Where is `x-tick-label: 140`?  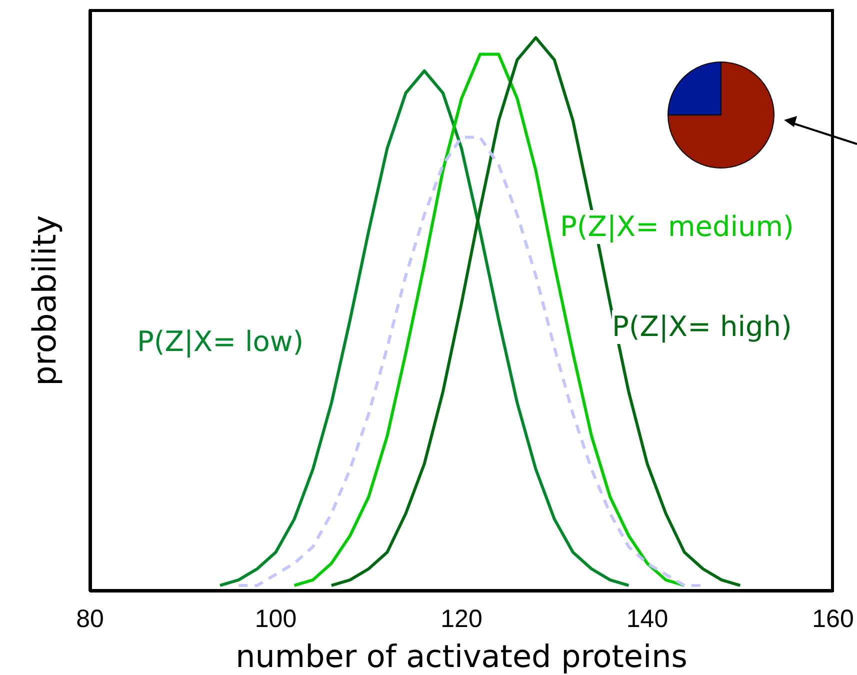
x-tick-label: 140 is located at coordinates (647, 618).